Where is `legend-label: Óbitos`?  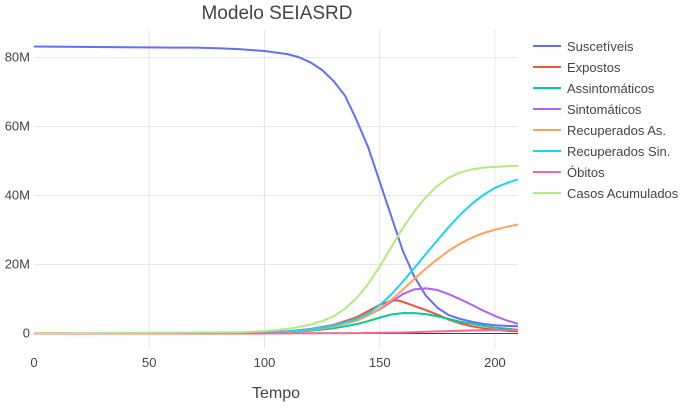
legend-label: Óbitos is located at coordinates (586, 172).